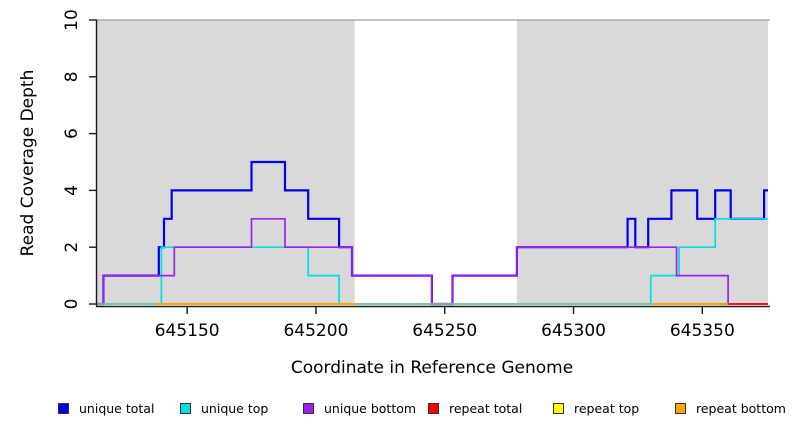 The image size is (792, 432). I want to click on x-tick-label: 645350, so click(702, 331).